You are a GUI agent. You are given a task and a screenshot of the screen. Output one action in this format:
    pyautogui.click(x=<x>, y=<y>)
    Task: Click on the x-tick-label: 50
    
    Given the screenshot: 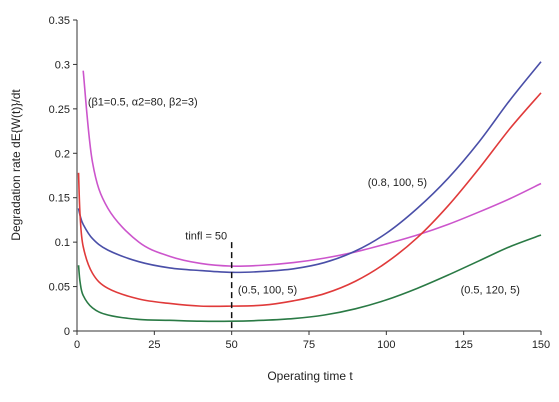 What is the action you would take?
    pyautogui.click(x=232, y=345)
    